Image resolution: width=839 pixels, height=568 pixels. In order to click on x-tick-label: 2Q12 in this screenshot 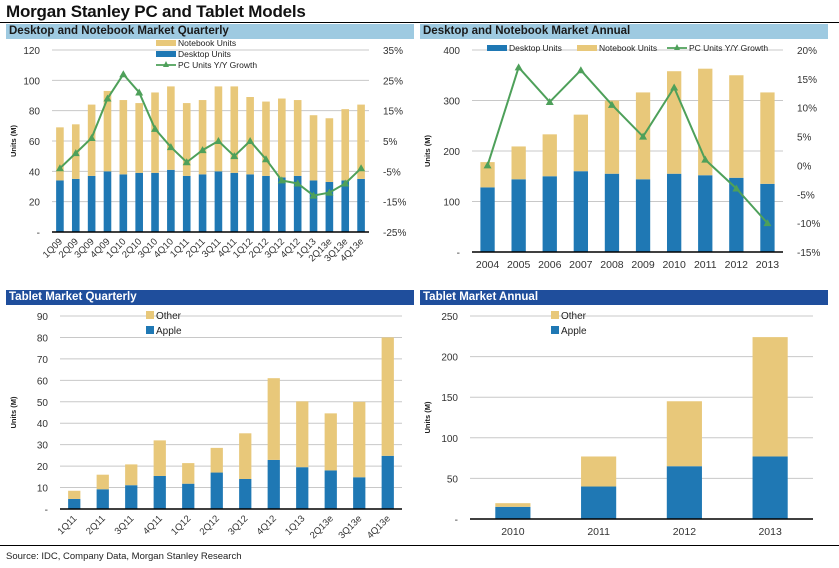, I will do `click(210, 525)`.